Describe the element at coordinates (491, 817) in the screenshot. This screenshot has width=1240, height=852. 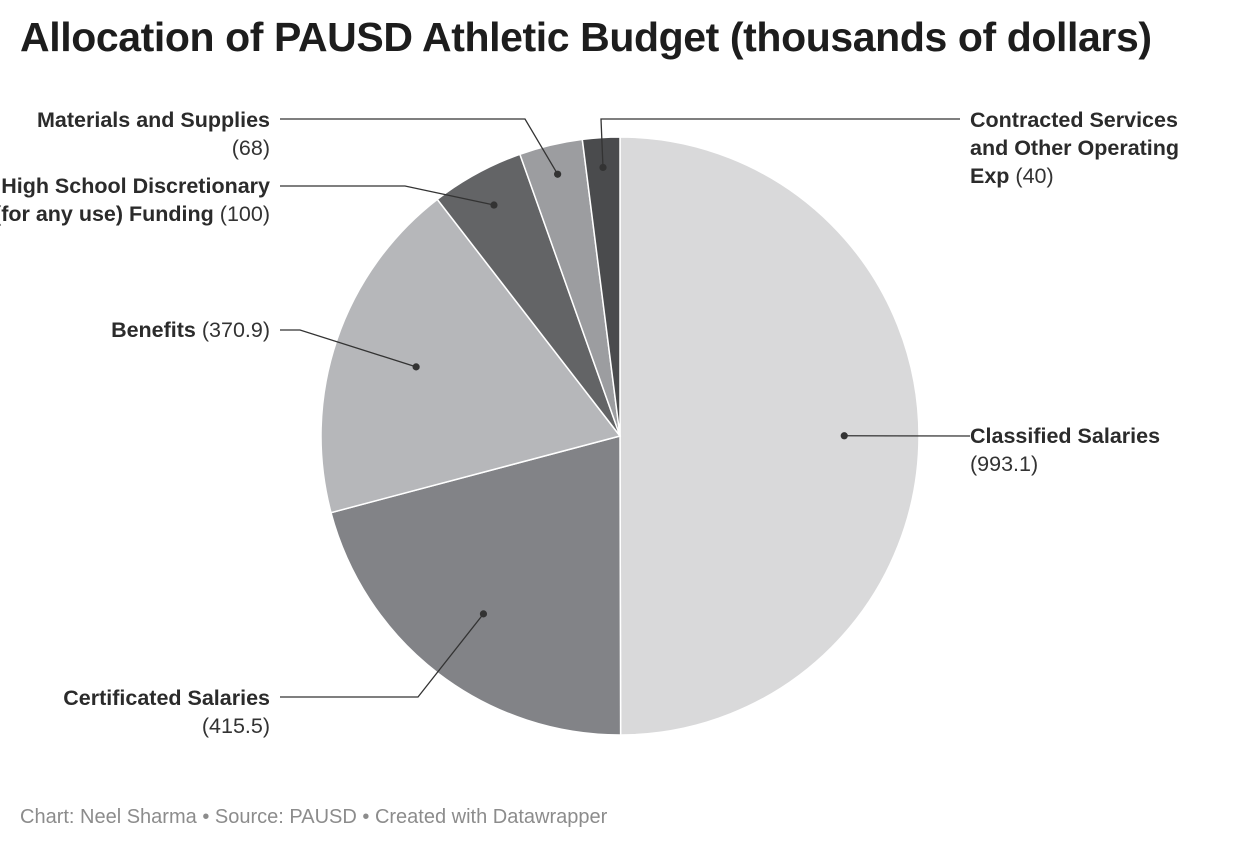
I see `footer-credit: Created with Datawrapper` at that location.